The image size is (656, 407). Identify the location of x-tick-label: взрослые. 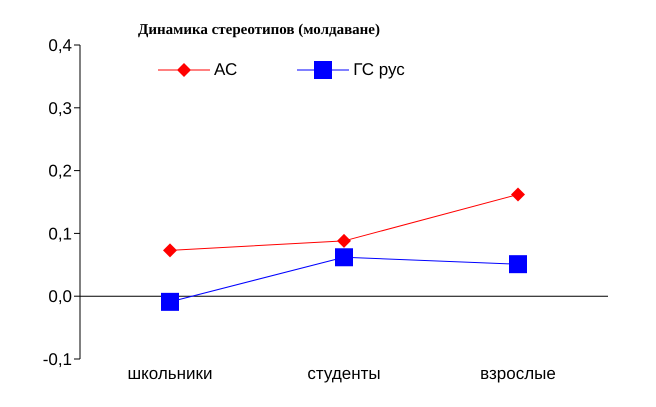
(518, 374).